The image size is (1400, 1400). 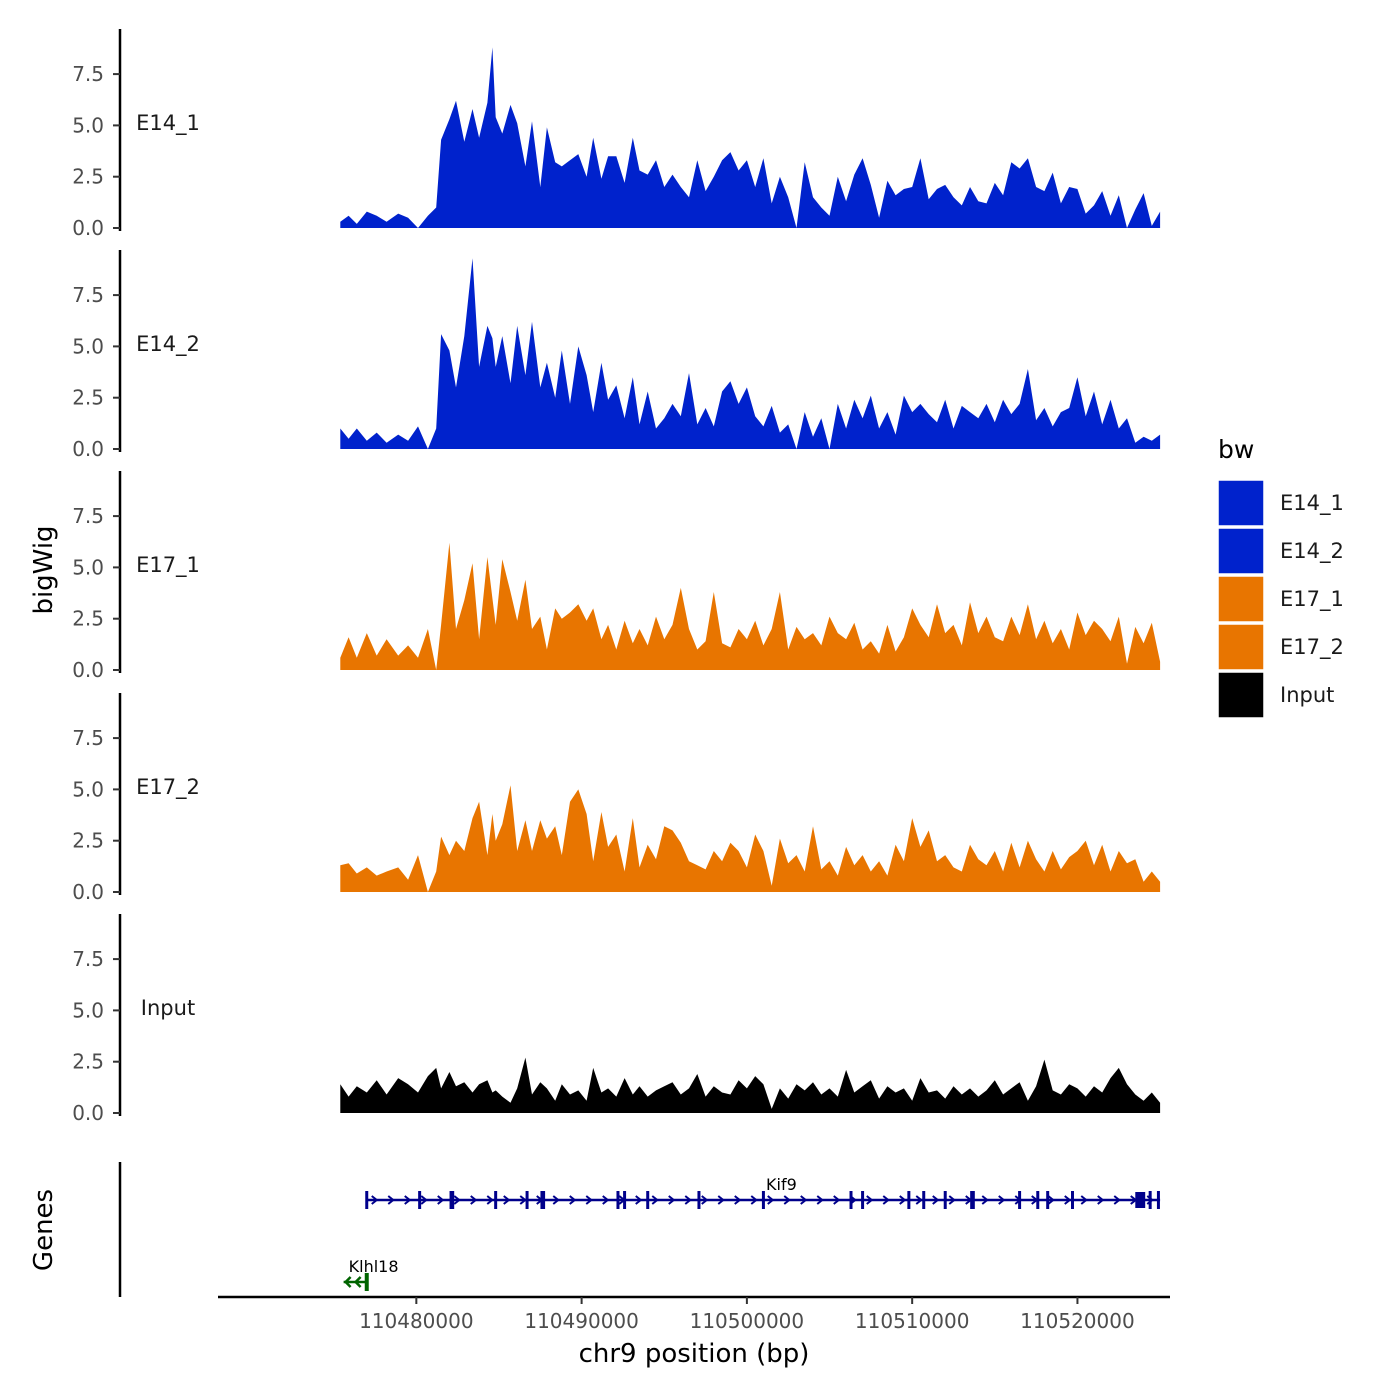 What do you see at coordinates (747, 1321) in the screenshot?
I see `x-tick-label: 110500000` at bounding box center [747, 1321].